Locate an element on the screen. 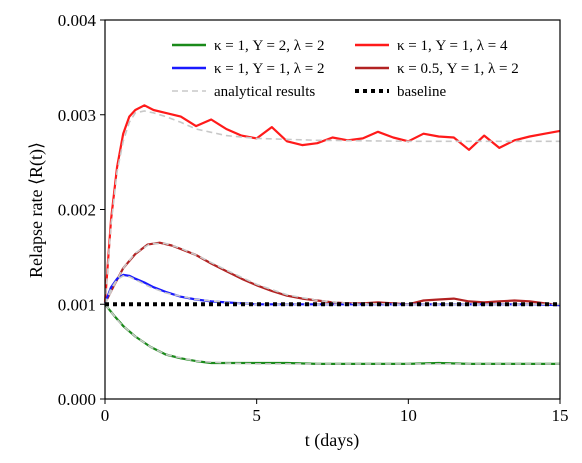  y-tick-label-2: 0.002 is located at coordinates (77, 210).